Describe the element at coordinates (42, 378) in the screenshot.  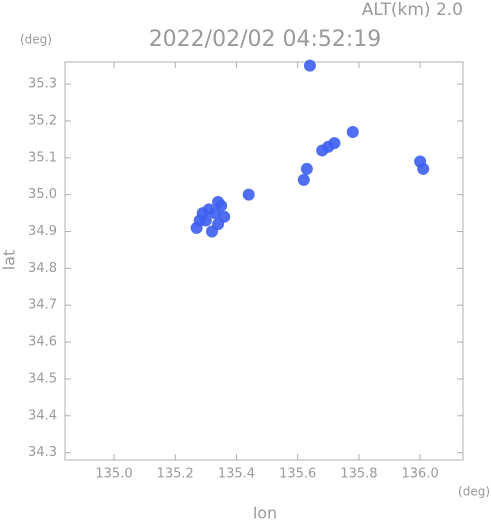
I see `y-tick-label: 34.5` at that location.